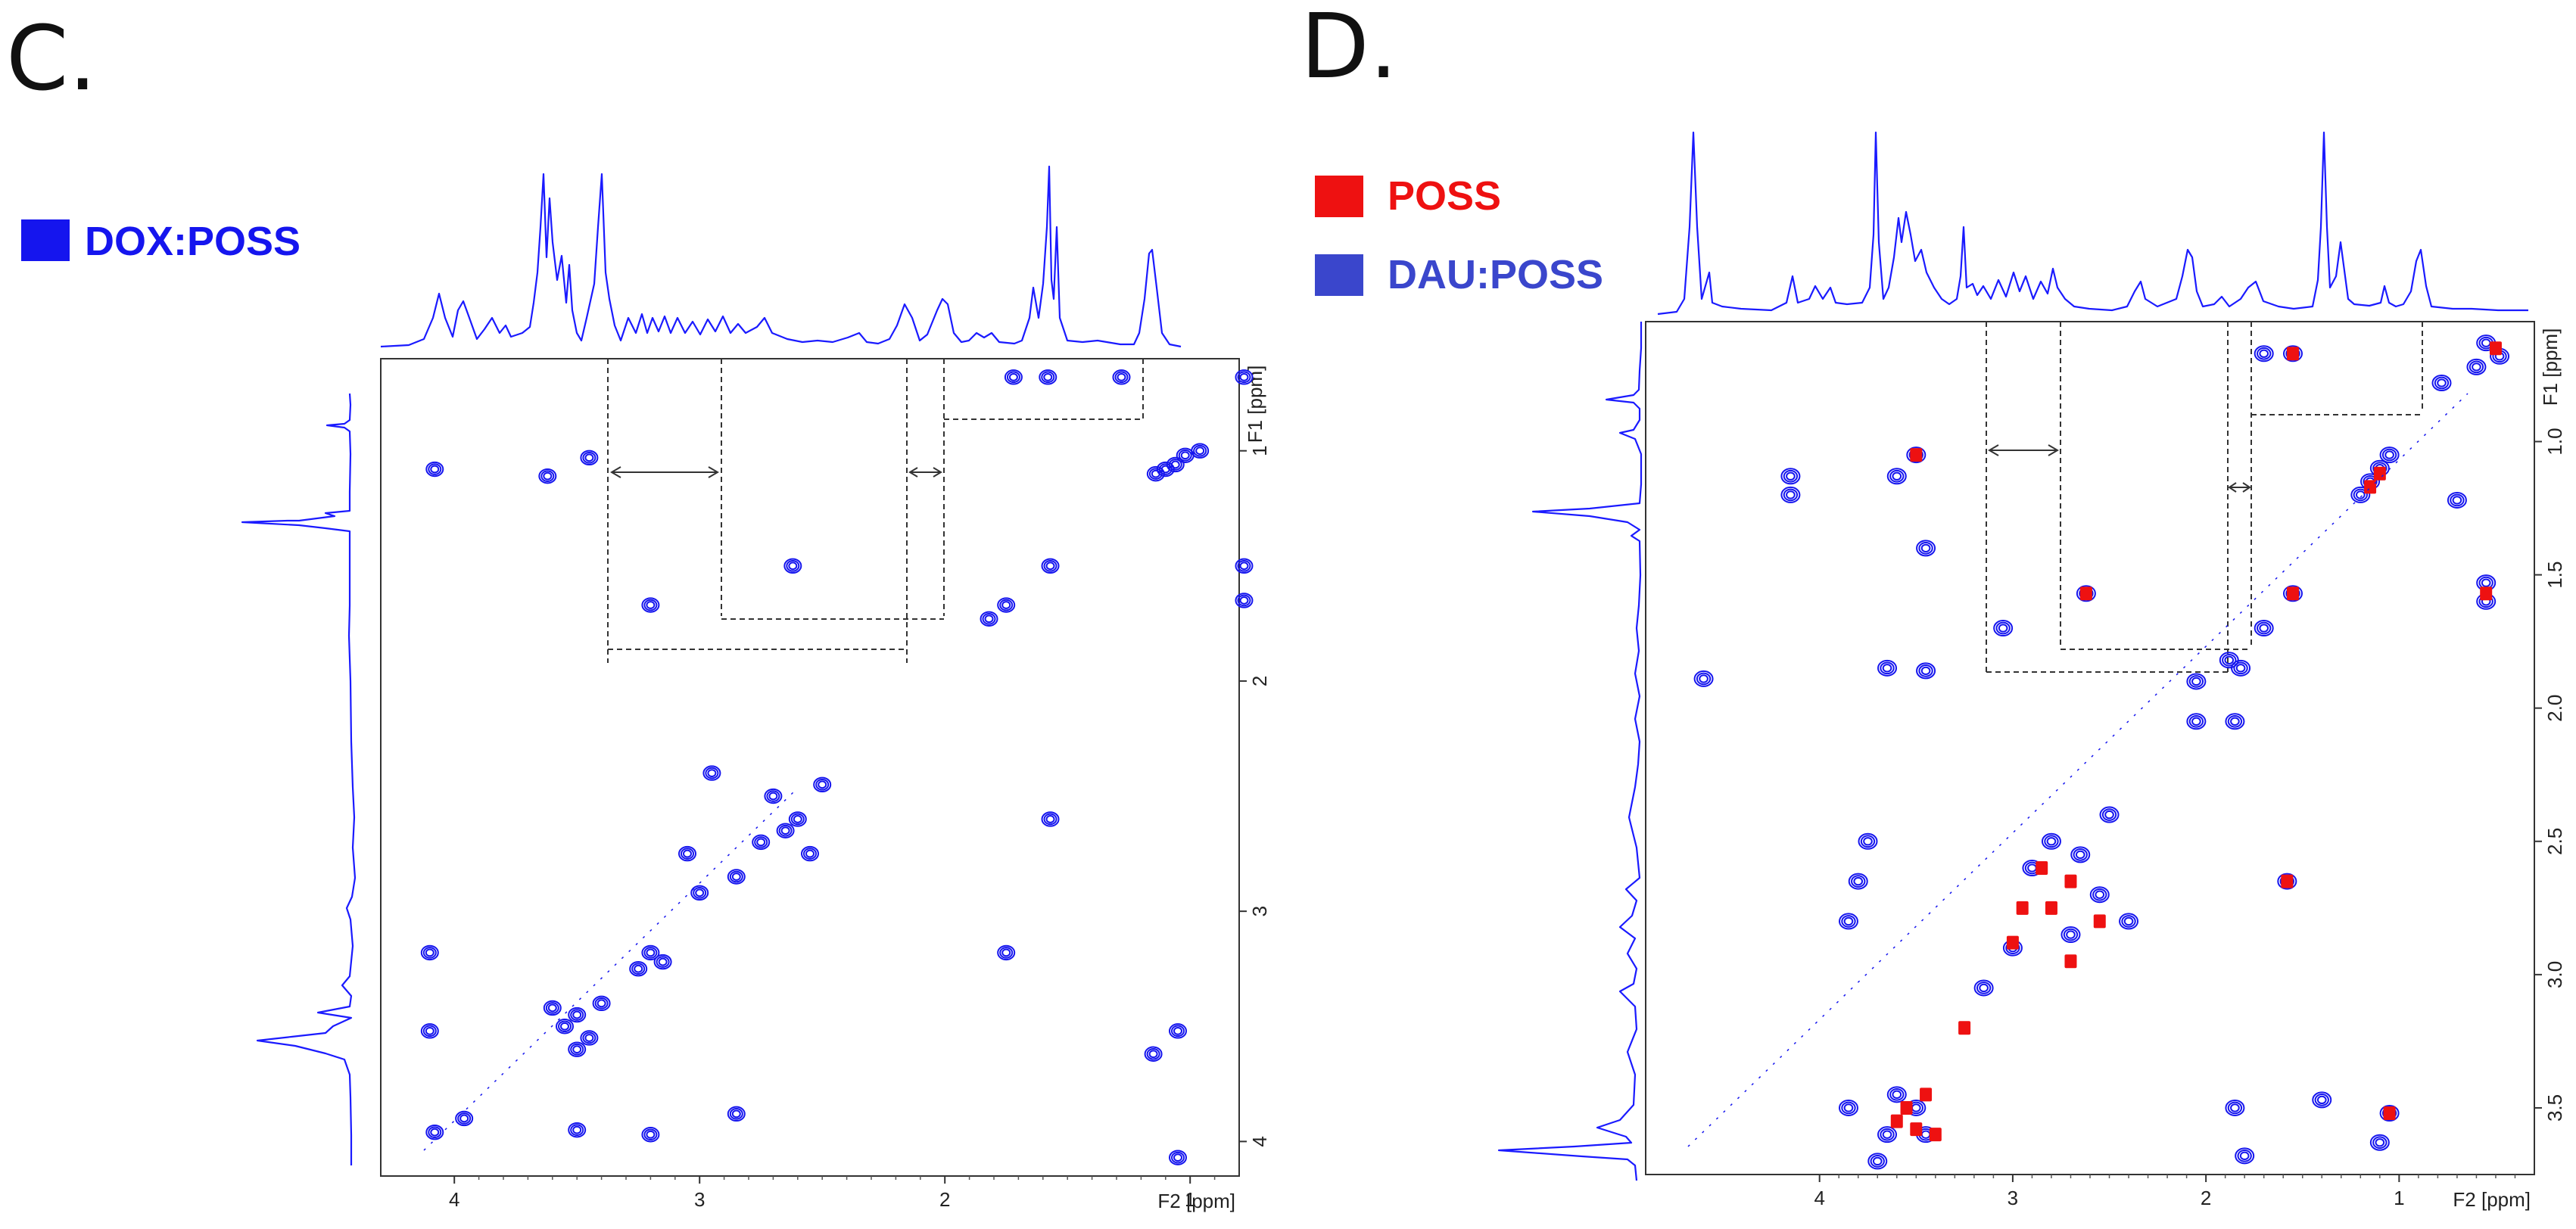 This screenshot has width=2576, height=1229. What do you see at coordinates (2492, 1199) in the screenshot?
I see `d-xaxis-label: F2 [ppm]` at bounding box center [2492, 1199].